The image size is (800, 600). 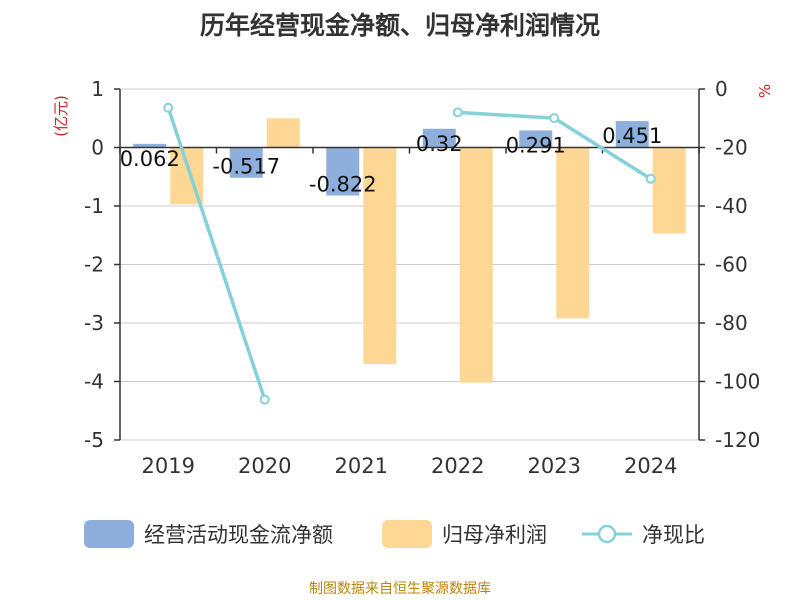 What do you see at coordinates (61, 116) in the screenshot?
I see `y-left-axis-label: (亿元)` at bounding box center [61, 116].